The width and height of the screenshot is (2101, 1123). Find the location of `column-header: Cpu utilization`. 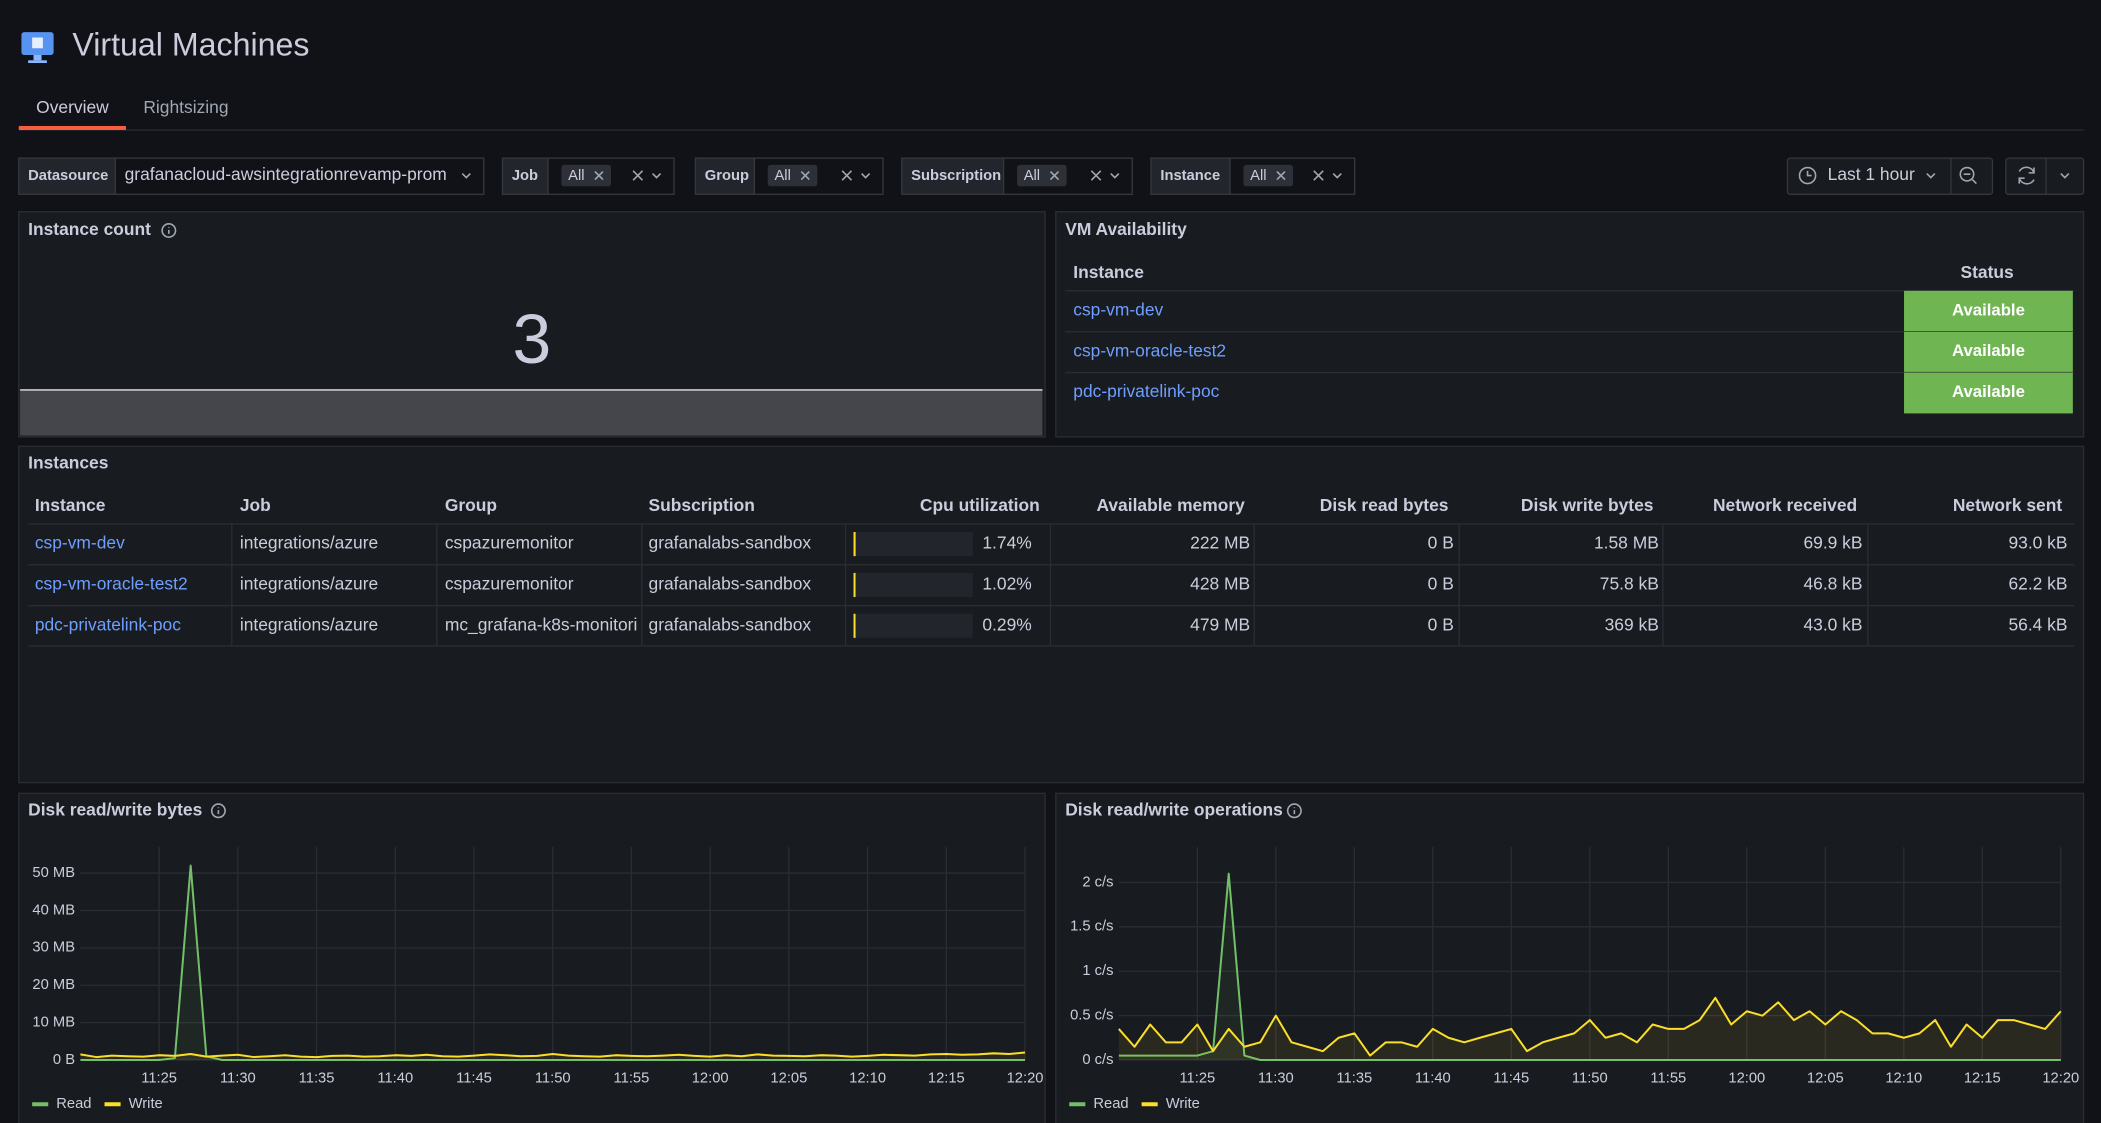

column-header: Cpu utilization is located at coordinates (980, 505).